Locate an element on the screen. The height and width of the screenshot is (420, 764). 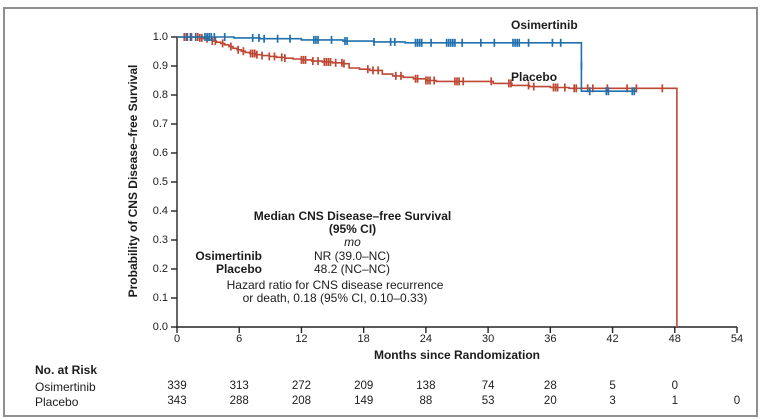
risk-value: 88 is located at coordinates (426, 401).